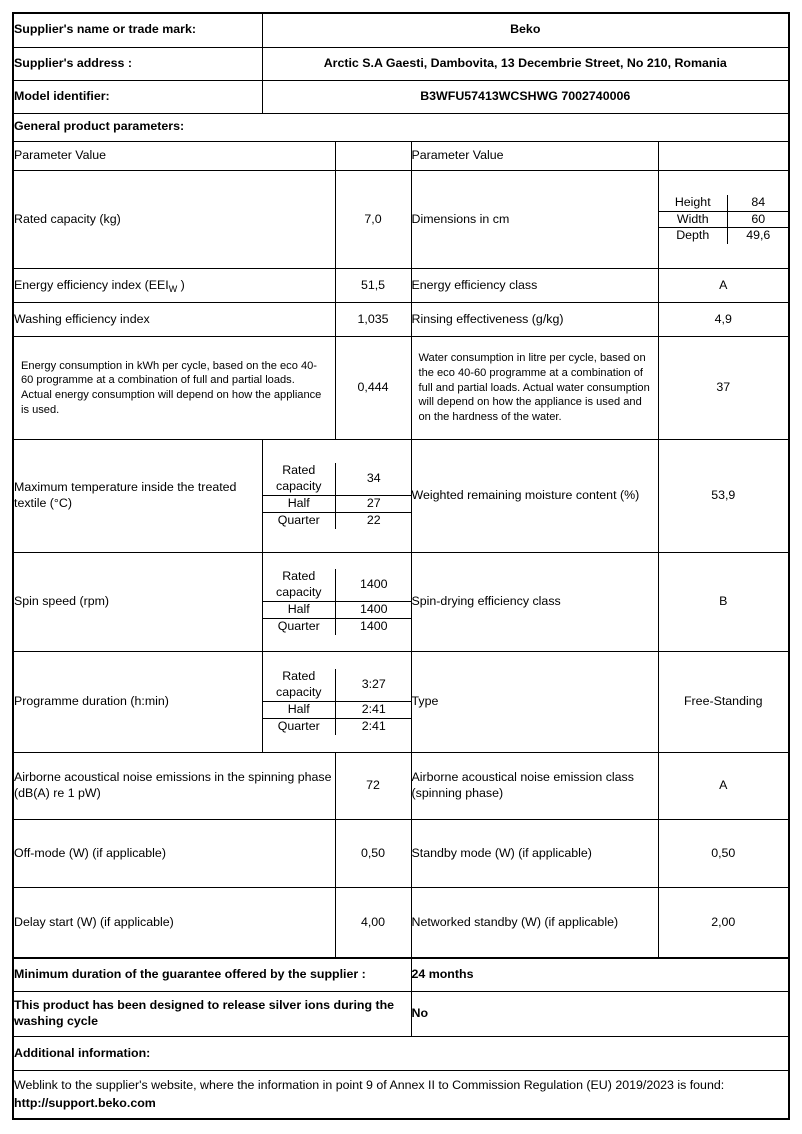 The width and height of the screenshot is (802, 1134). What do you see at coordinates (138, 63) in the screenshot?
I see `supplier-address-label: Supplier's address :` at bounding box center [138, 63].